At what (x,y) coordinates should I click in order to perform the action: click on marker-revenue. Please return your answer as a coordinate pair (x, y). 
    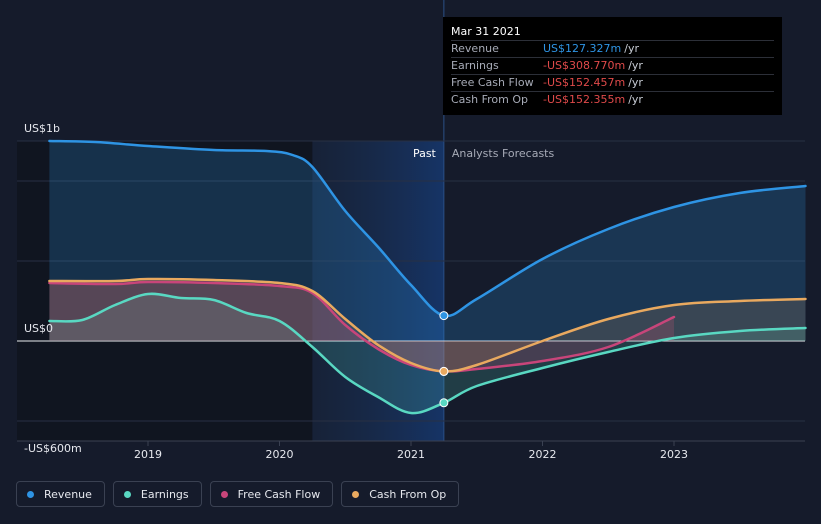
    Looking at the image, I should click on (444, 316).